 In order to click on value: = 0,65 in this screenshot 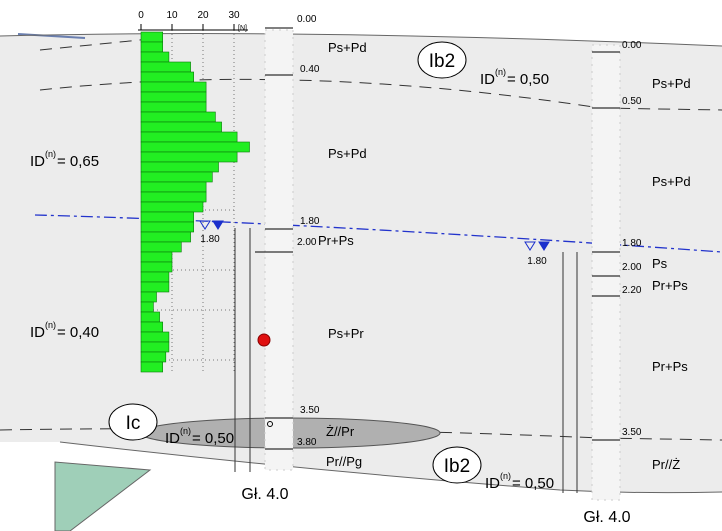, I will do `click(78, 161)`.